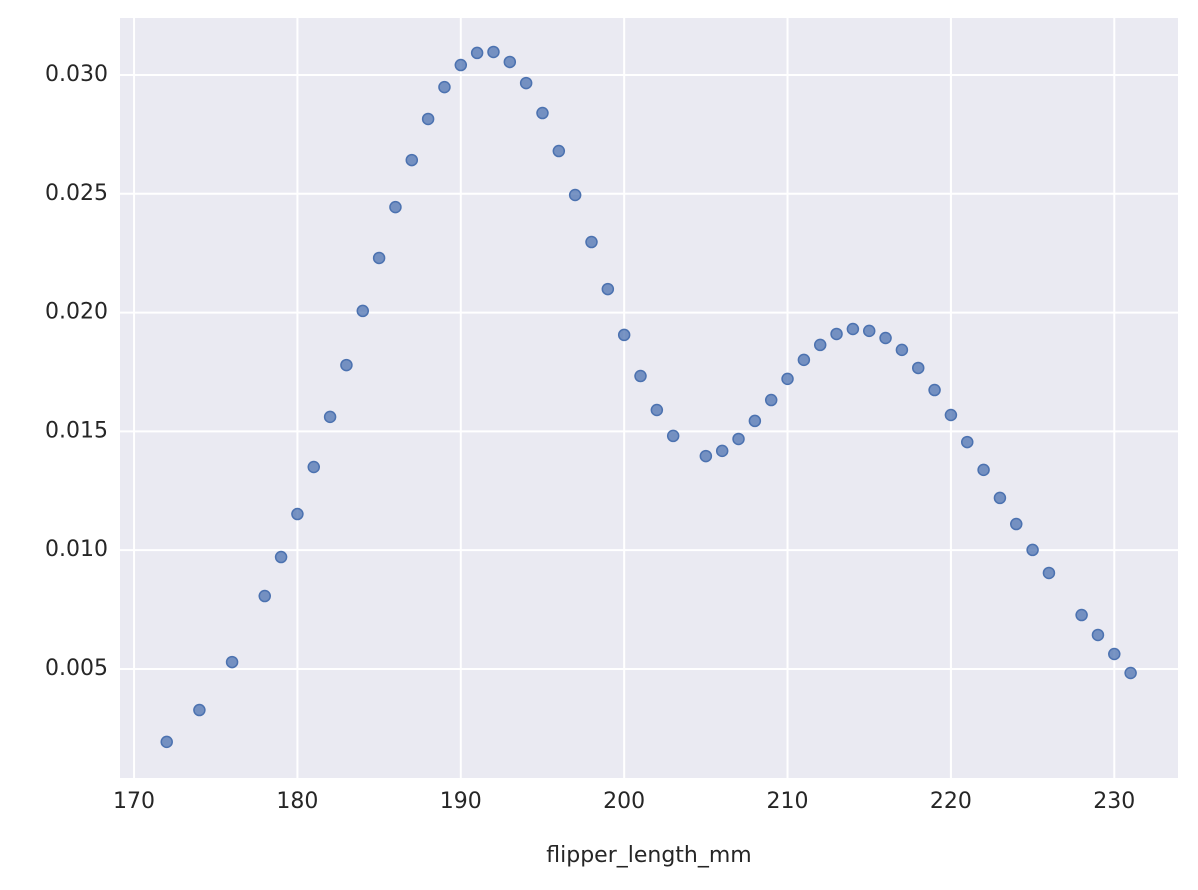 Image resolution: width=1198 pixels, height=890 pixels. I want to click on x-tick-label: 170, so click(134, 801).